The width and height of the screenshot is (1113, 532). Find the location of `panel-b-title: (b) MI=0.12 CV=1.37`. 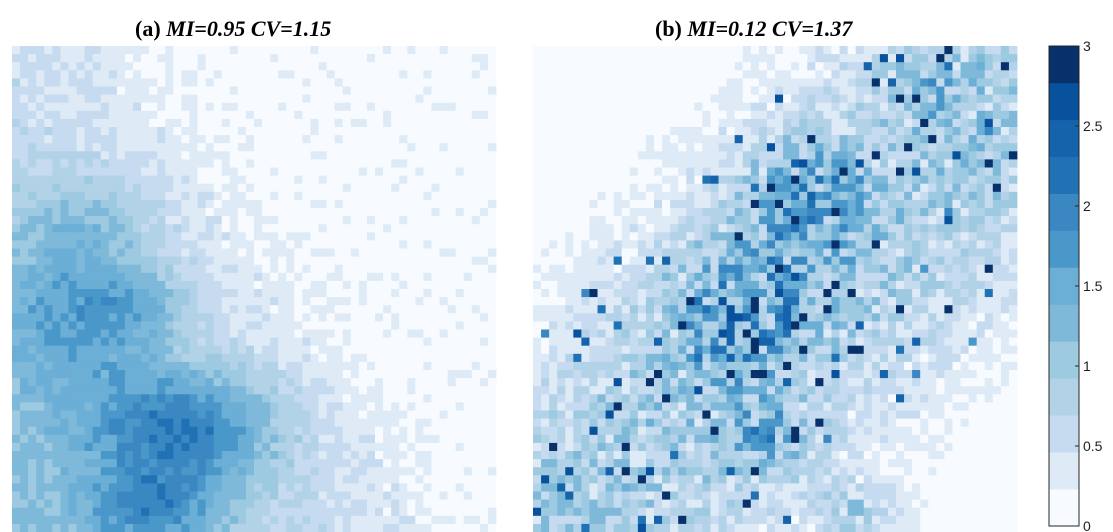

panel-b-title: (b) MI=0.12 CV=1.37 is located at coordinates (753, 29).